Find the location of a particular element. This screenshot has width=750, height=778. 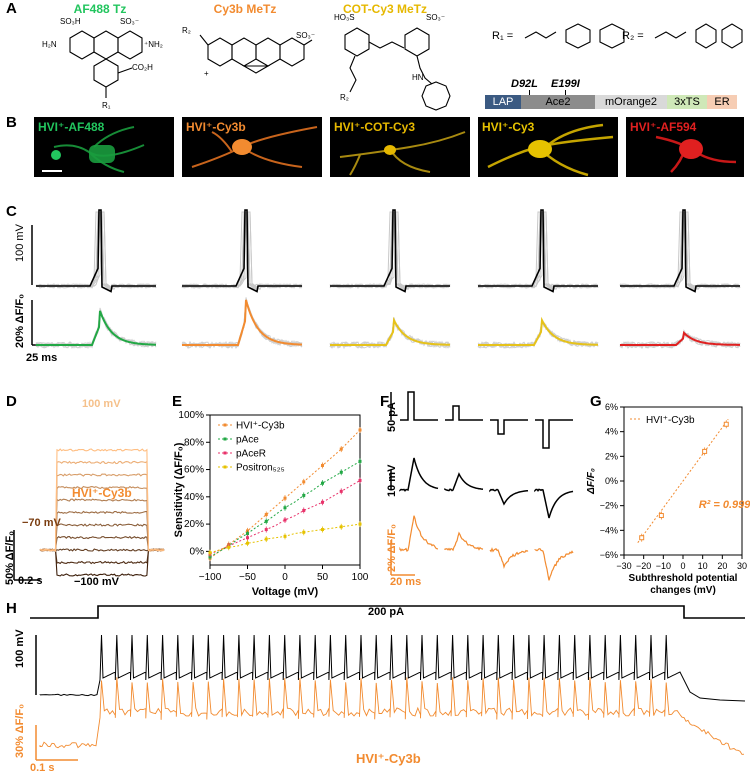

e-xtick-label: 0 is located at coordinates (285, 577).